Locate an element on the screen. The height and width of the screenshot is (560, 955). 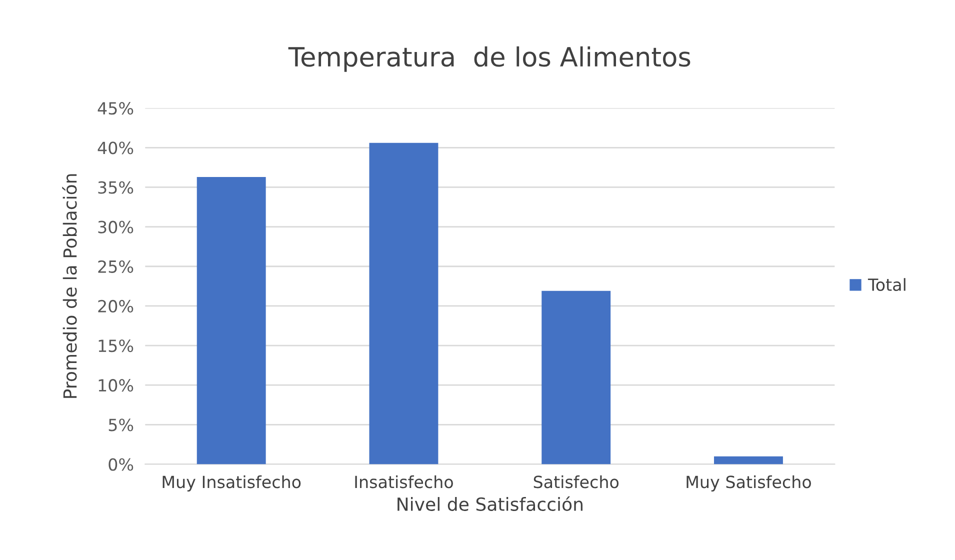
y-tick-label: 0% is located at coordinates (121, 464).